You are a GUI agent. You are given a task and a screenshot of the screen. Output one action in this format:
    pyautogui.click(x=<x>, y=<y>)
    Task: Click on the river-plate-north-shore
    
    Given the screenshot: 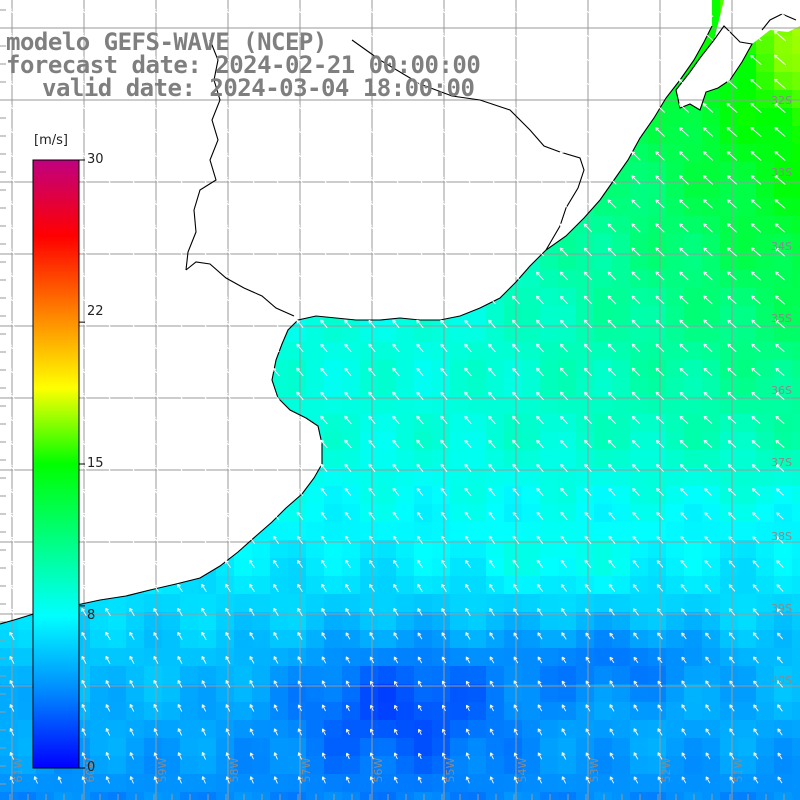 What is the action you would take?
    pyautogui.click(x=240, y=289)
    